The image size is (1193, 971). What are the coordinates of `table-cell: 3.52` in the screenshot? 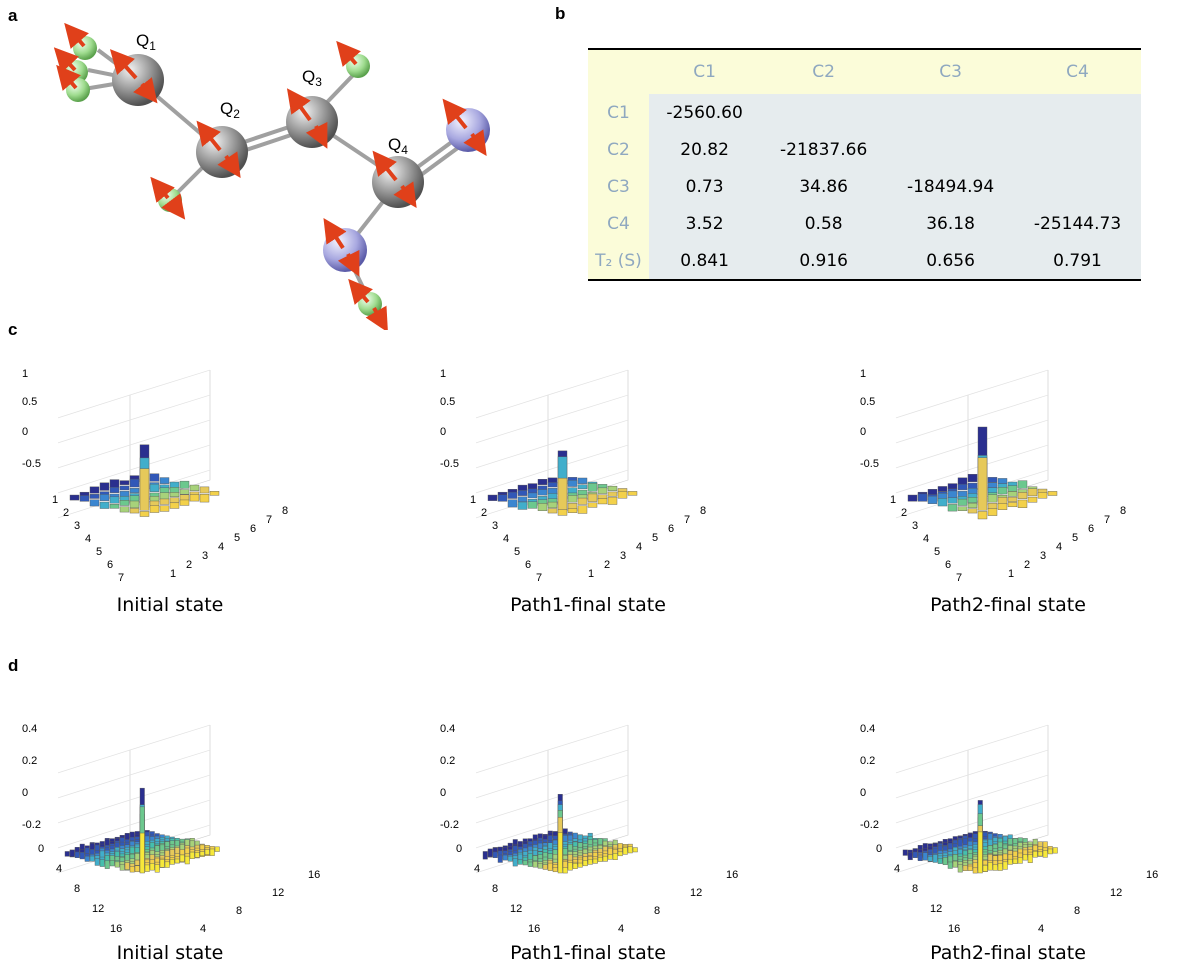 It's located at (705, 223).